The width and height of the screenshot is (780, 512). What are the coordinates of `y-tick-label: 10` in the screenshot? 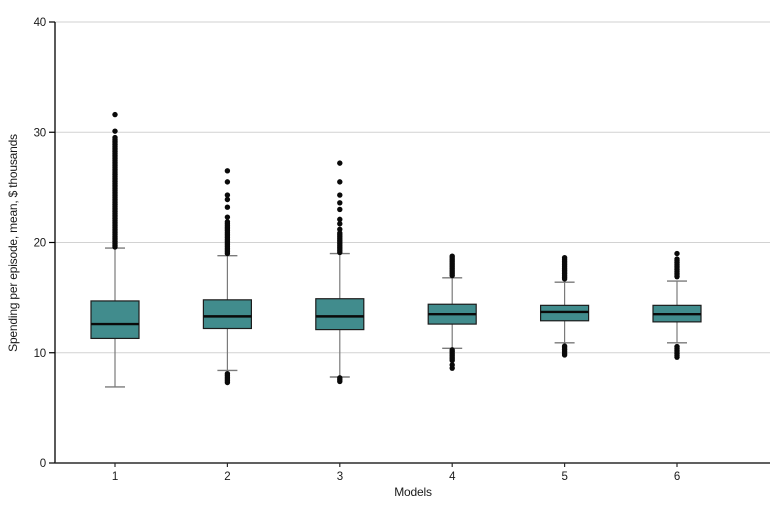 It's located at (40, 354).